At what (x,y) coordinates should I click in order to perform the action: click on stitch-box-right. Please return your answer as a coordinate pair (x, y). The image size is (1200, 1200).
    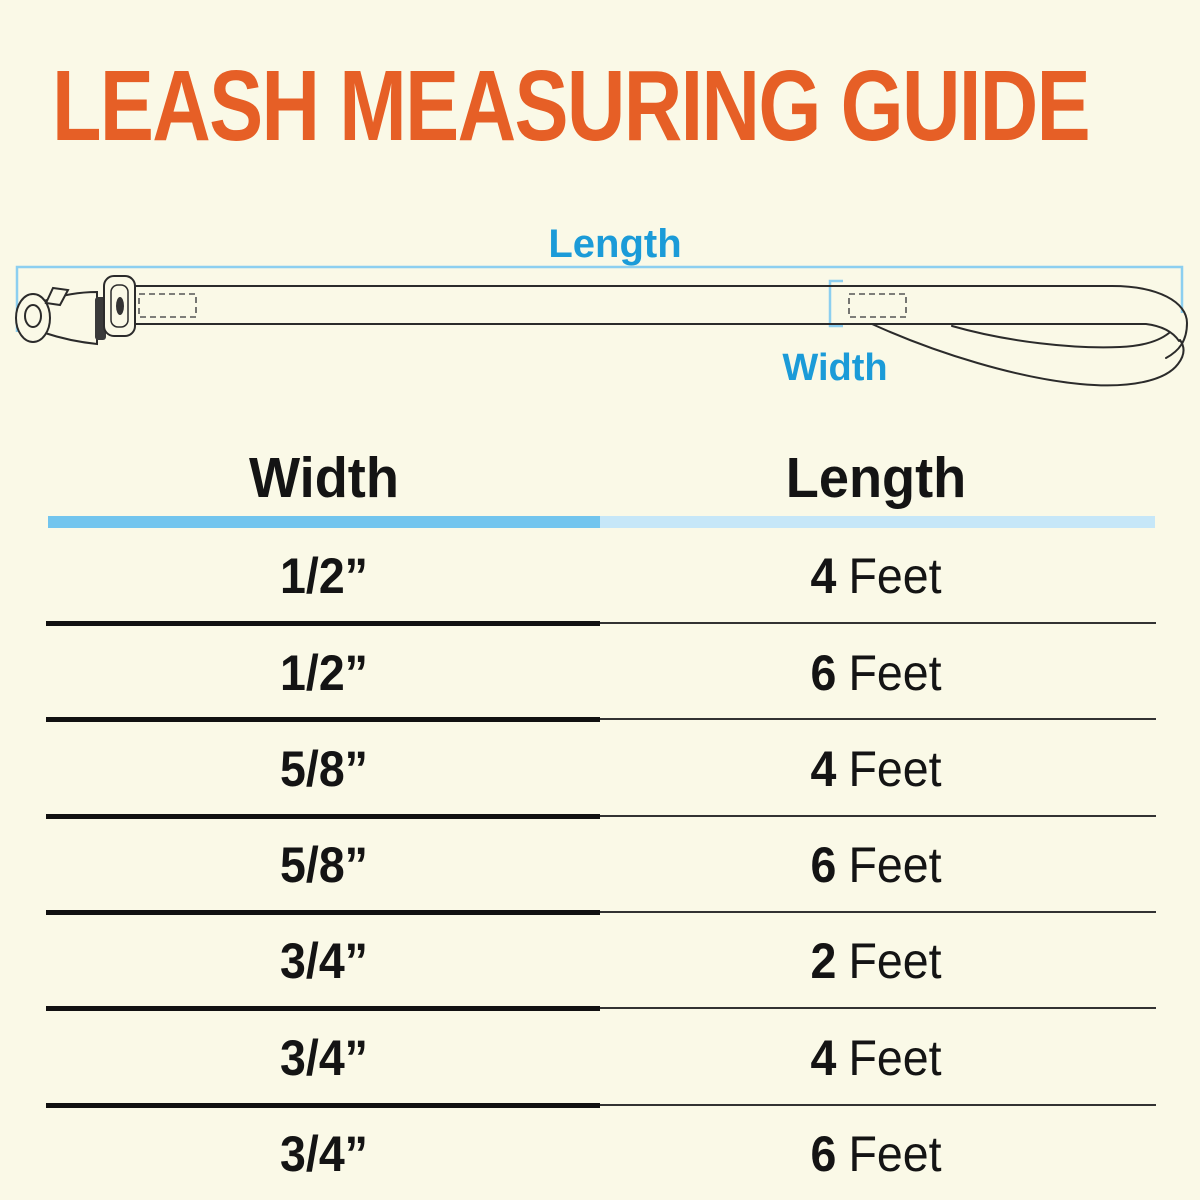
    Looking at the image, I should click on (877, 305).